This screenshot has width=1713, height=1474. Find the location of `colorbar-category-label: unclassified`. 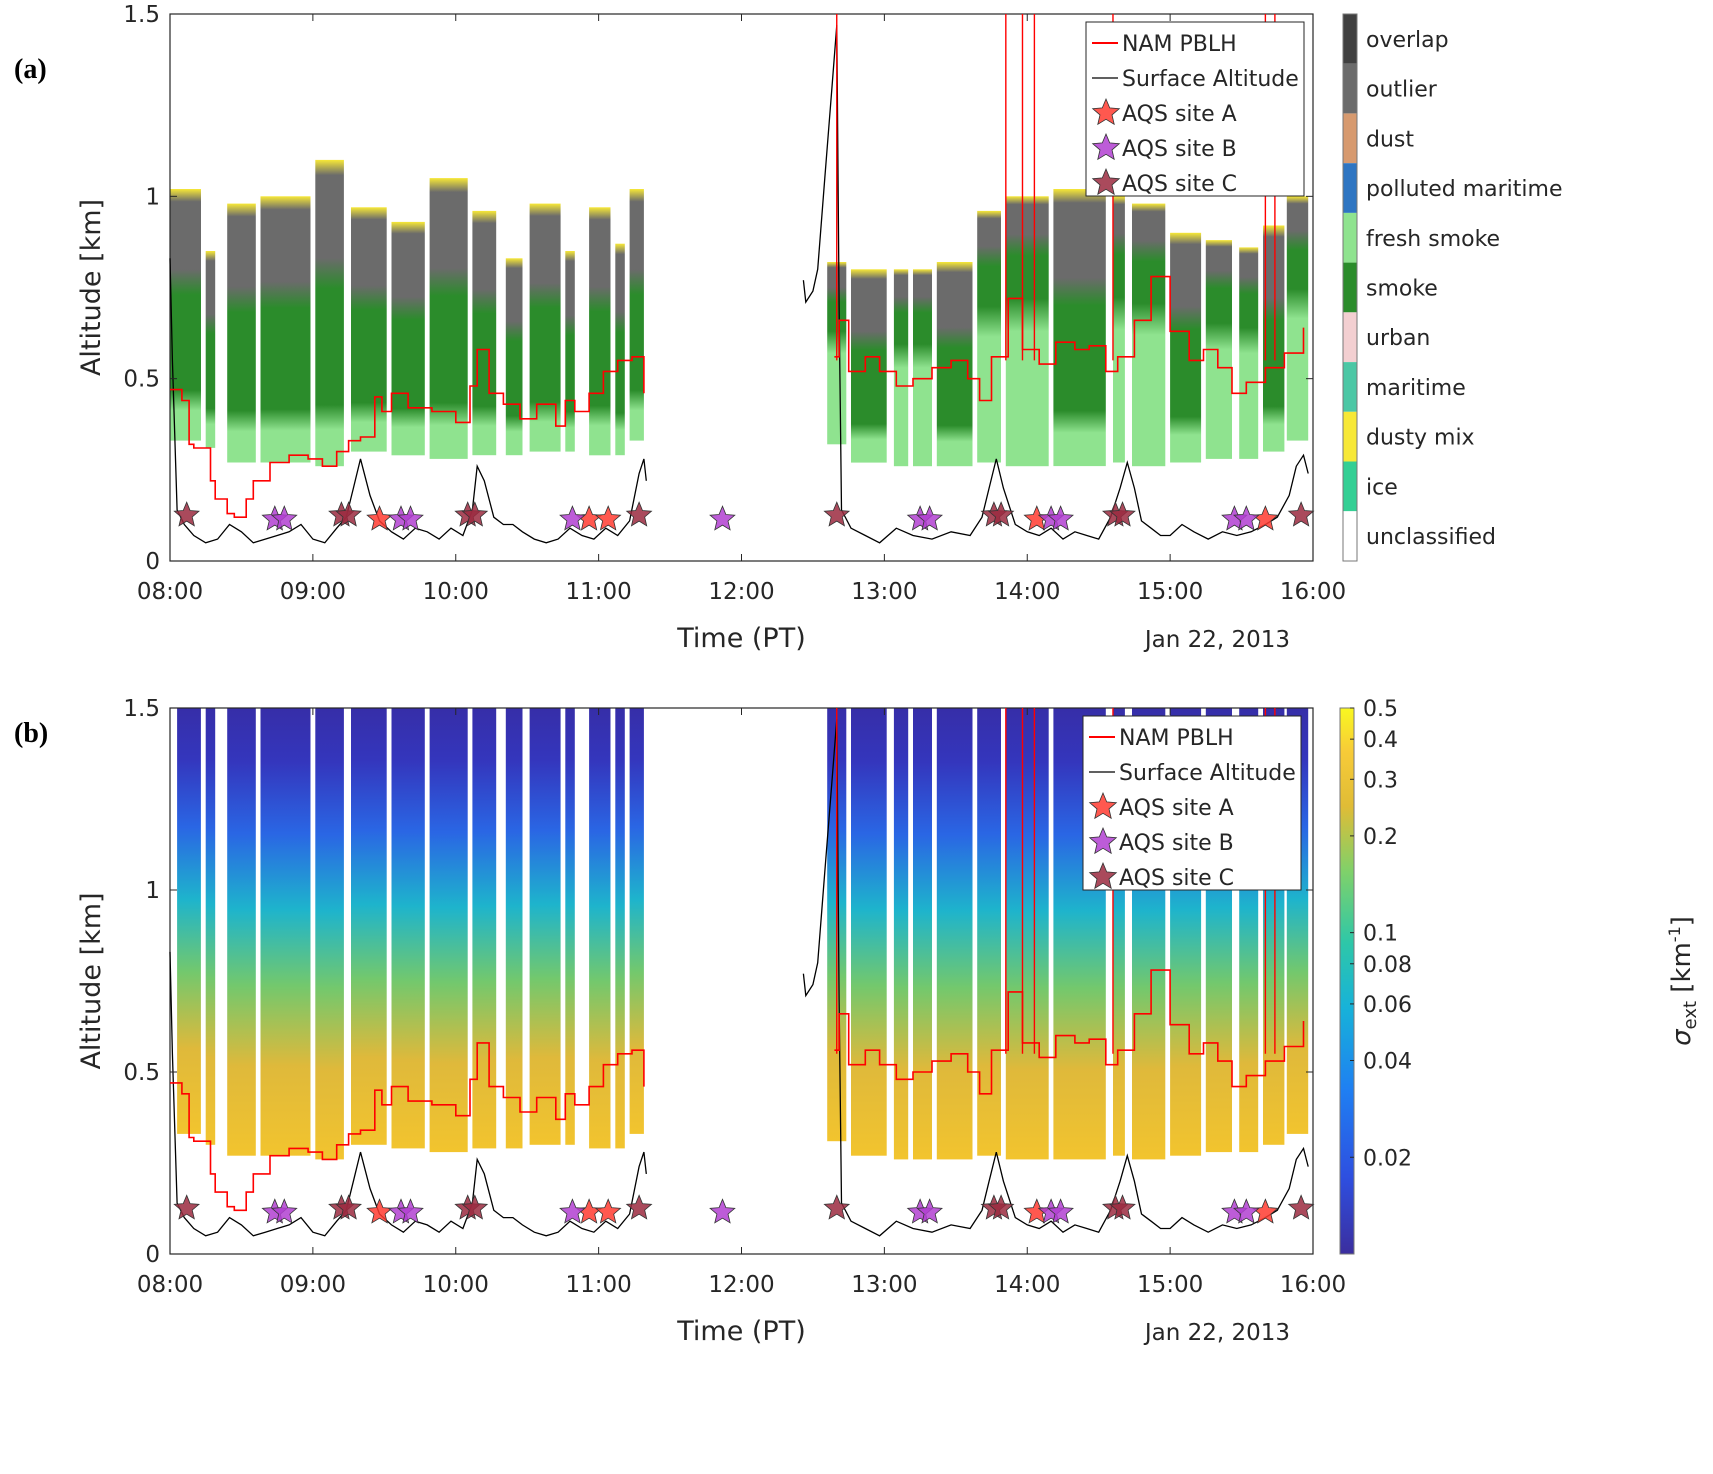

colorbar-category-label: unclassified is located at coordinates (1431, 537).